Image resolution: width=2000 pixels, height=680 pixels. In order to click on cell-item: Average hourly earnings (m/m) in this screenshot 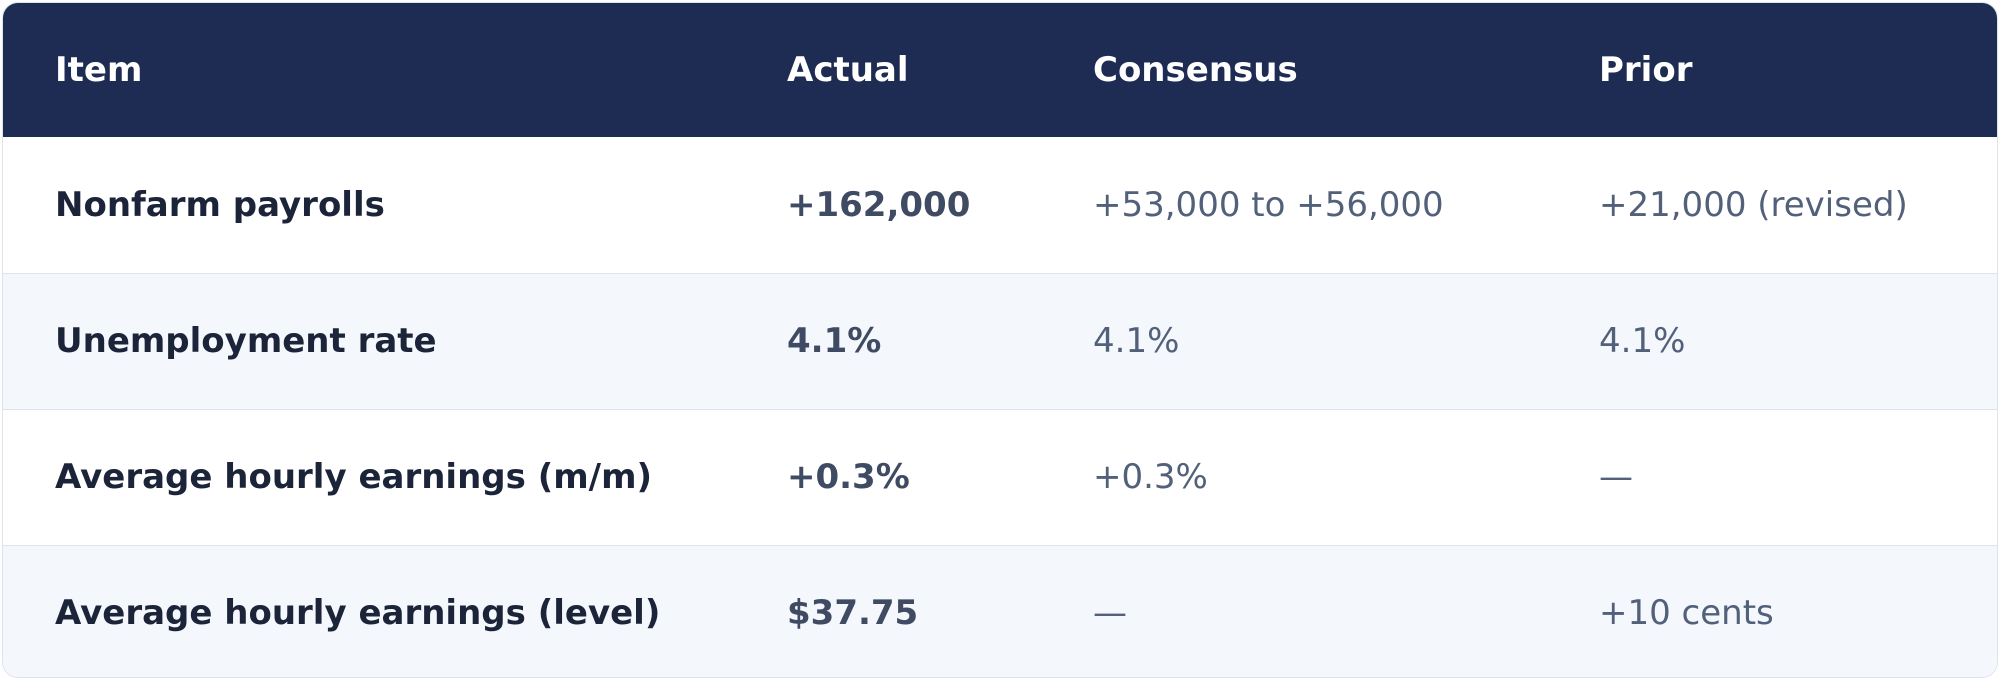, I will do `click(354, 477)`.